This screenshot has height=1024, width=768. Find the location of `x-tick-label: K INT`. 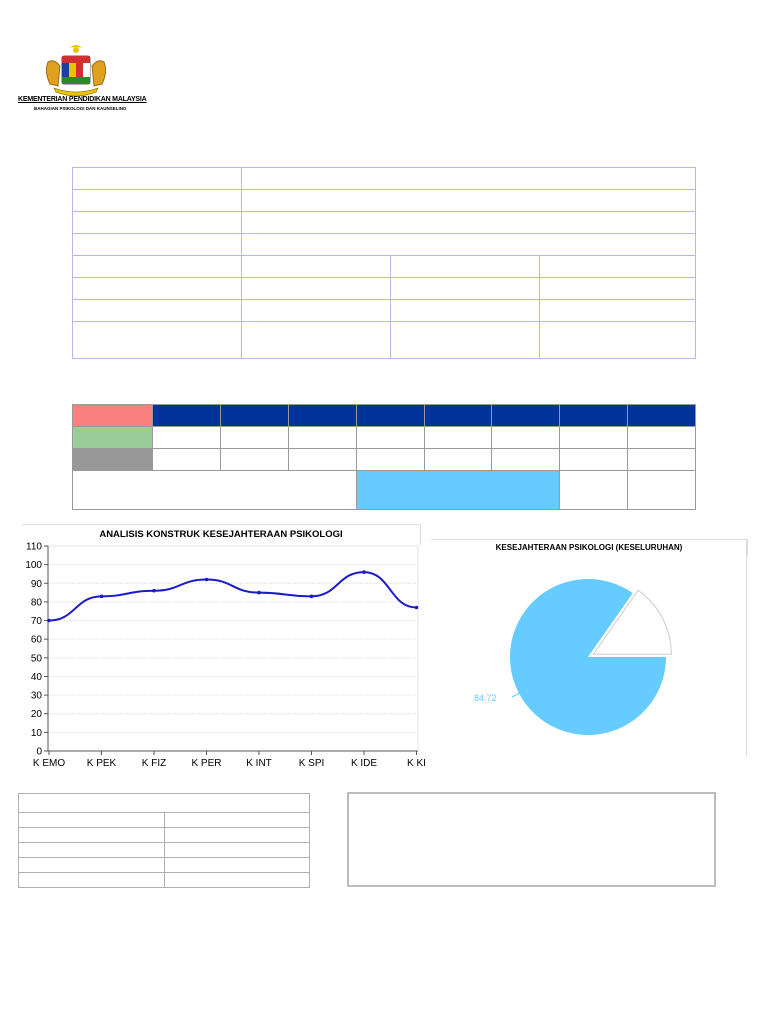

x-tick-label: K INT is located at coordinates (259, 763).